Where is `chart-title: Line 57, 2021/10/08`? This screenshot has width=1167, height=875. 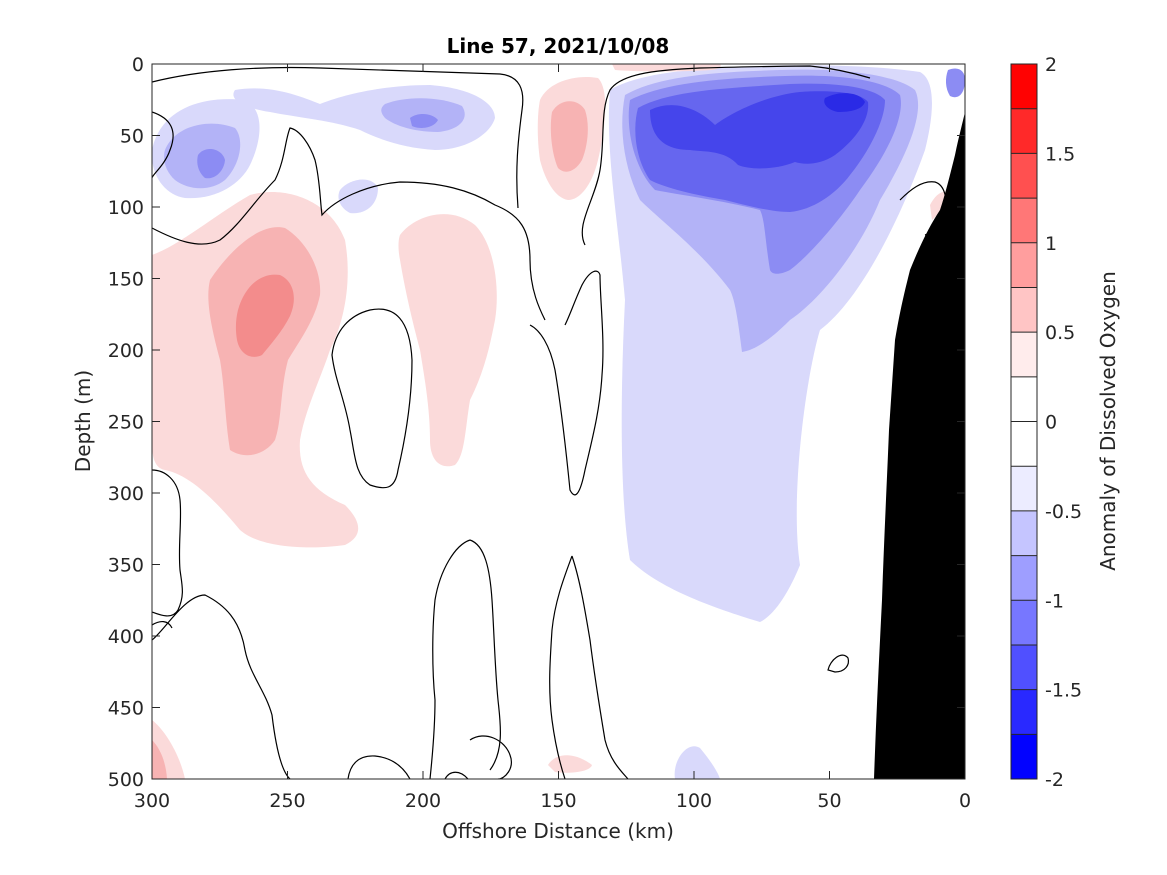
chart-title: Line 57, 2021/10/08 is located at coordinates (558, 46).